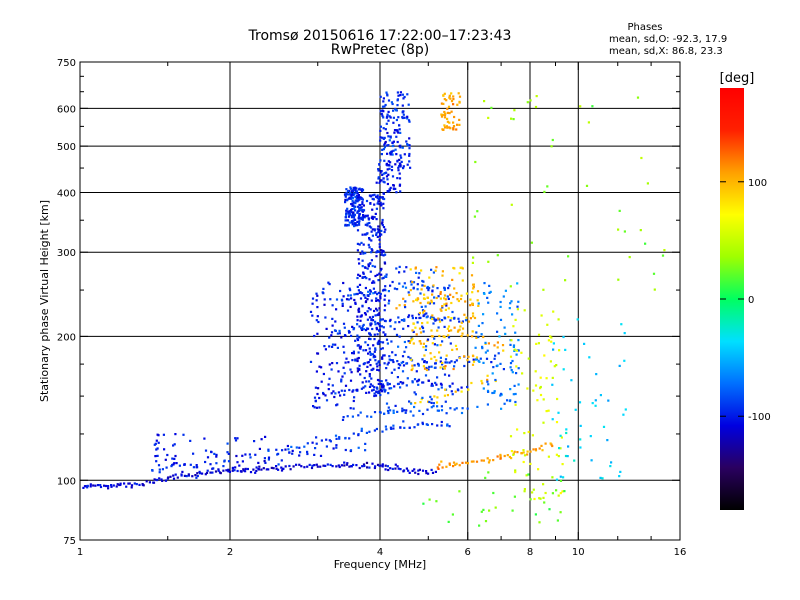  Describe the element at coordinates (737, 78) in the screenshot. I see `colorbar-label: [deg]` at that location.